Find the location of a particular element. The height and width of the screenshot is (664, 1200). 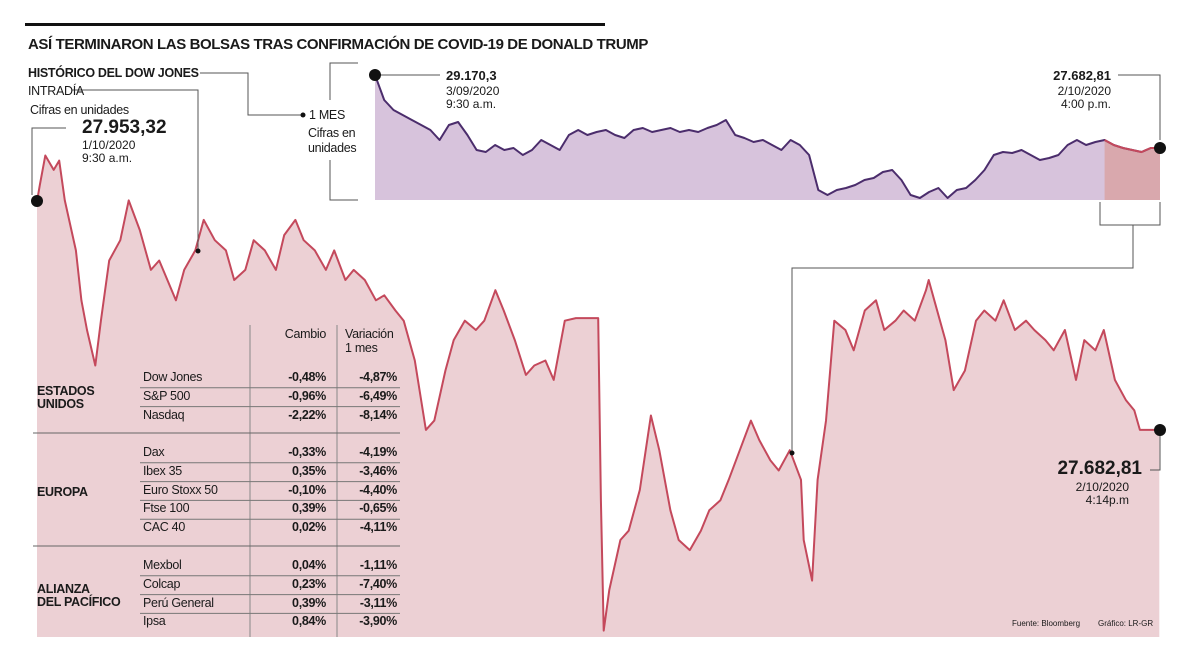

cambio-value: -0,10% is located at coordinates (307, 489).